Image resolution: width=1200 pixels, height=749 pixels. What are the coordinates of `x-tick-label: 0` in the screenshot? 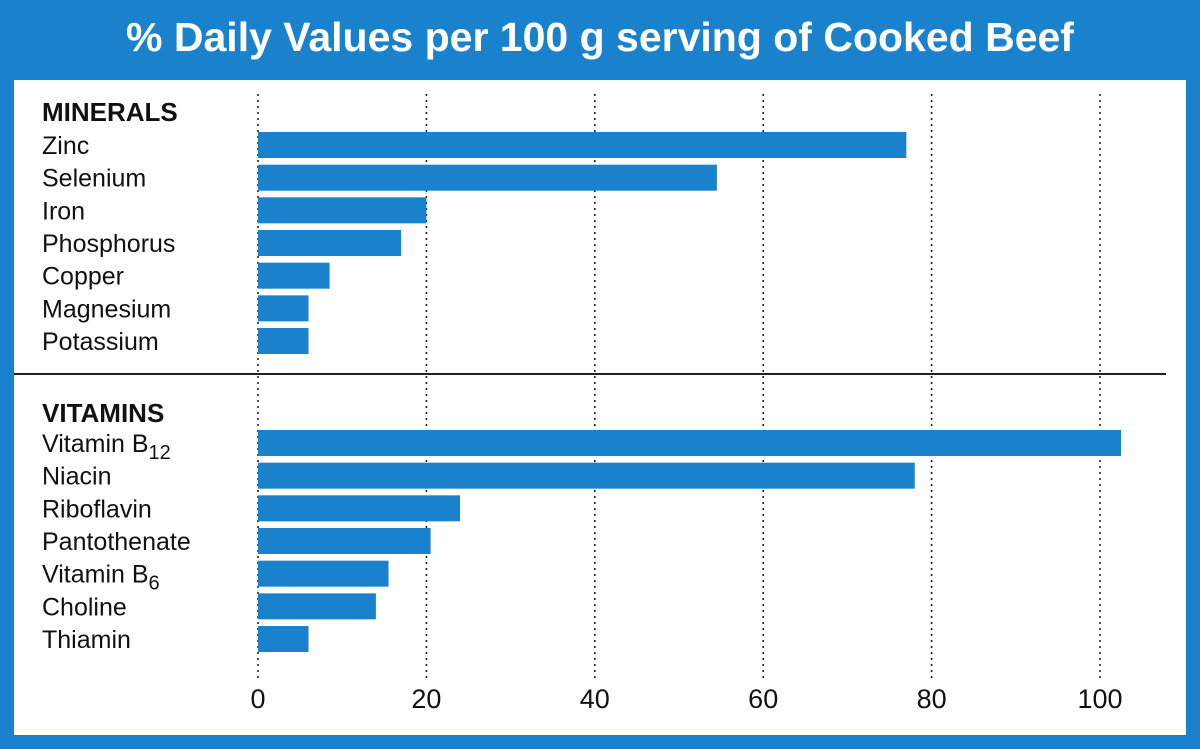 It's located at (257, 699).